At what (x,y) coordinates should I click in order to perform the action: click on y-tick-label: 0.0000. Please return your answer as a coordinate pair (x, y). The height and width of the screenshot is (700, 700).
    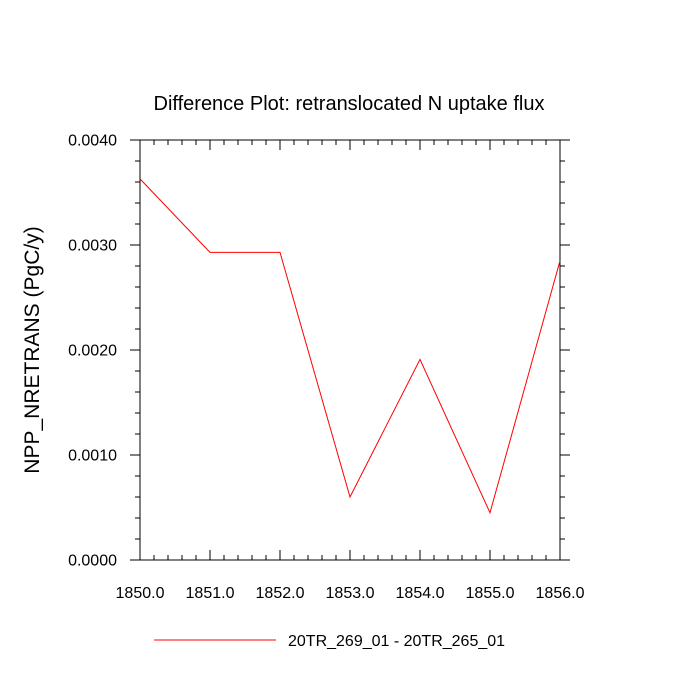
    Looking at the image, I should click on (92, 561).